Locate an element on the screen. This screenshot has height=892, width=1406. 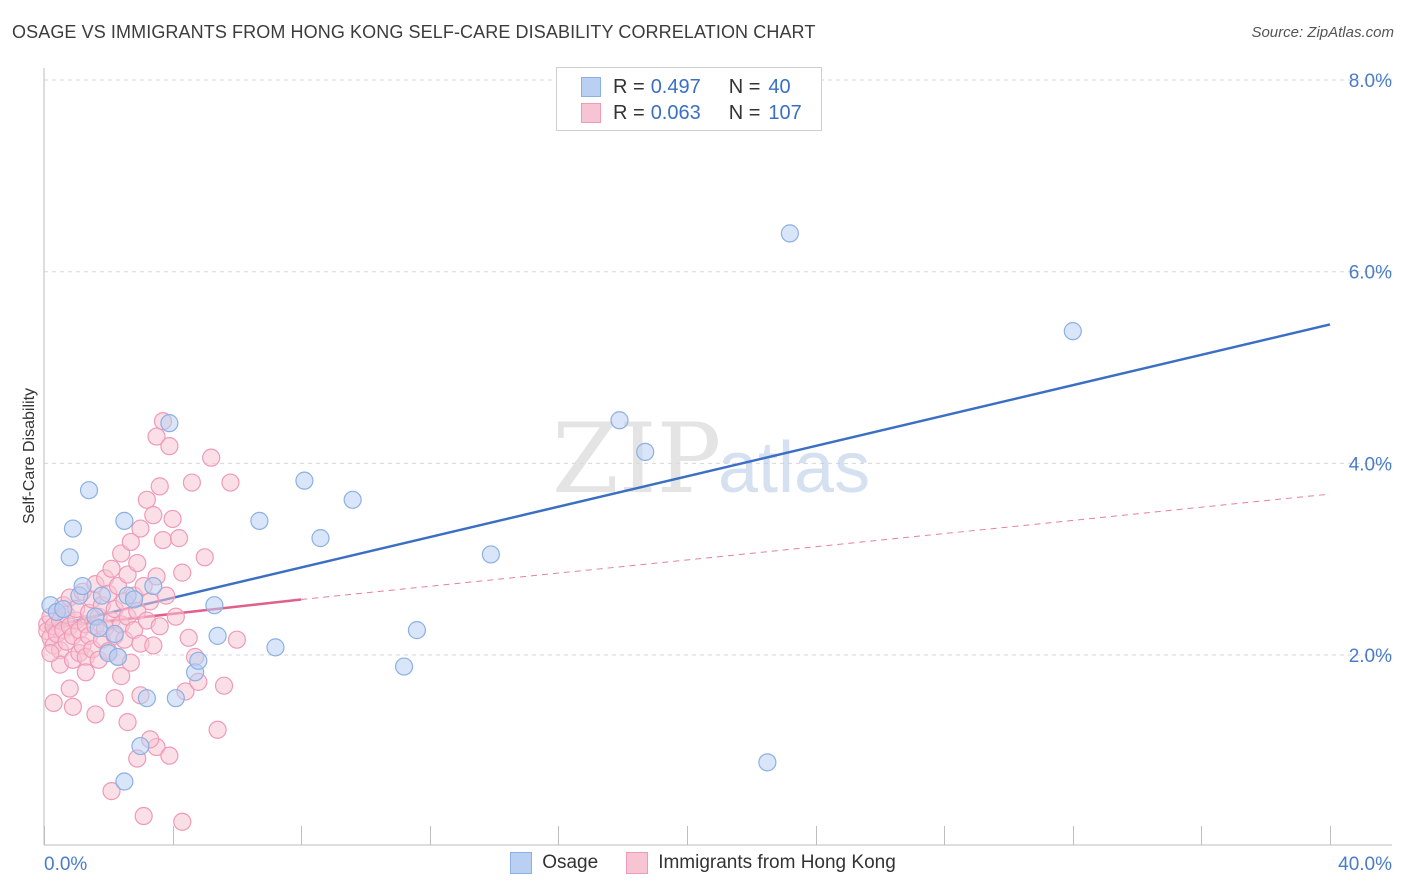
x-tick-label: 40.0% is located at coordinates (1365, 864).